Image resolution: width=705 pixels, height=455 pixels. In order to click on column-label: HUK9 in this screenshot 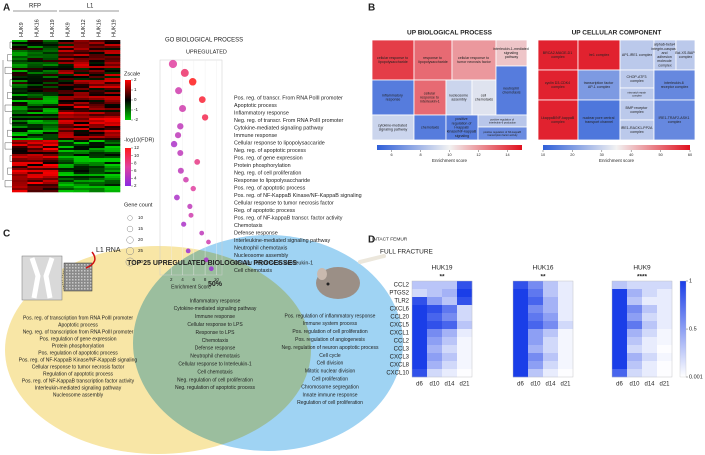, I will do `click(22, 29)`.